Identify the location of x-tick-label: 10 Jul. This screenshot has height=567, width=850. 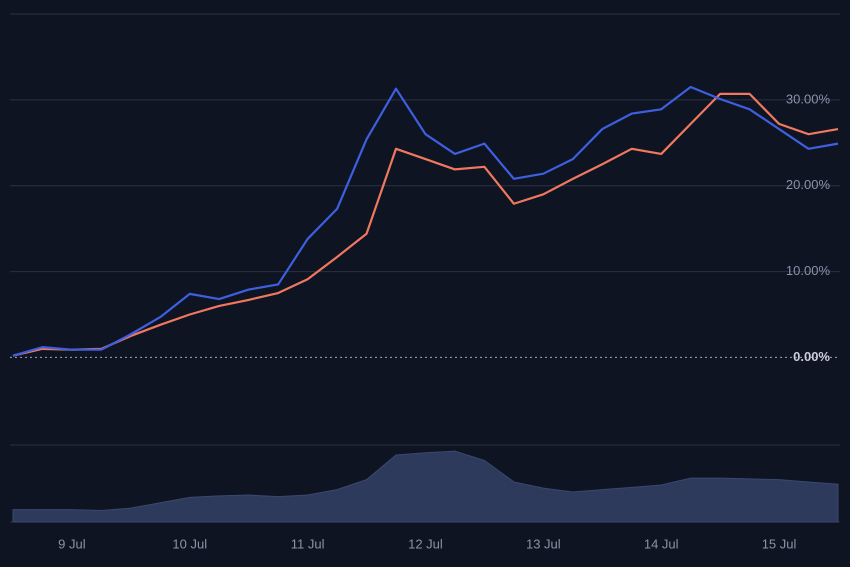
(189, 543).